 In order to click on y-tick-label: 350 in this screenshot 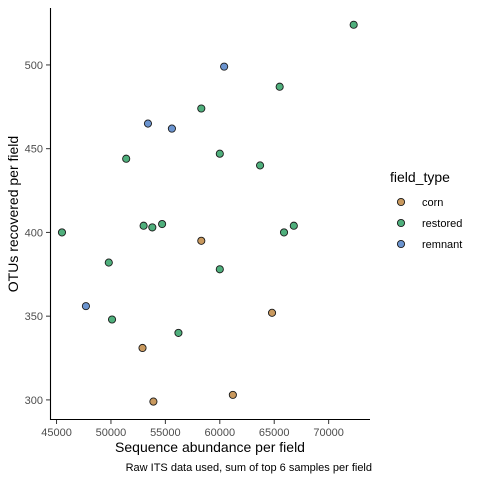, I will do `click(34, 317)`.